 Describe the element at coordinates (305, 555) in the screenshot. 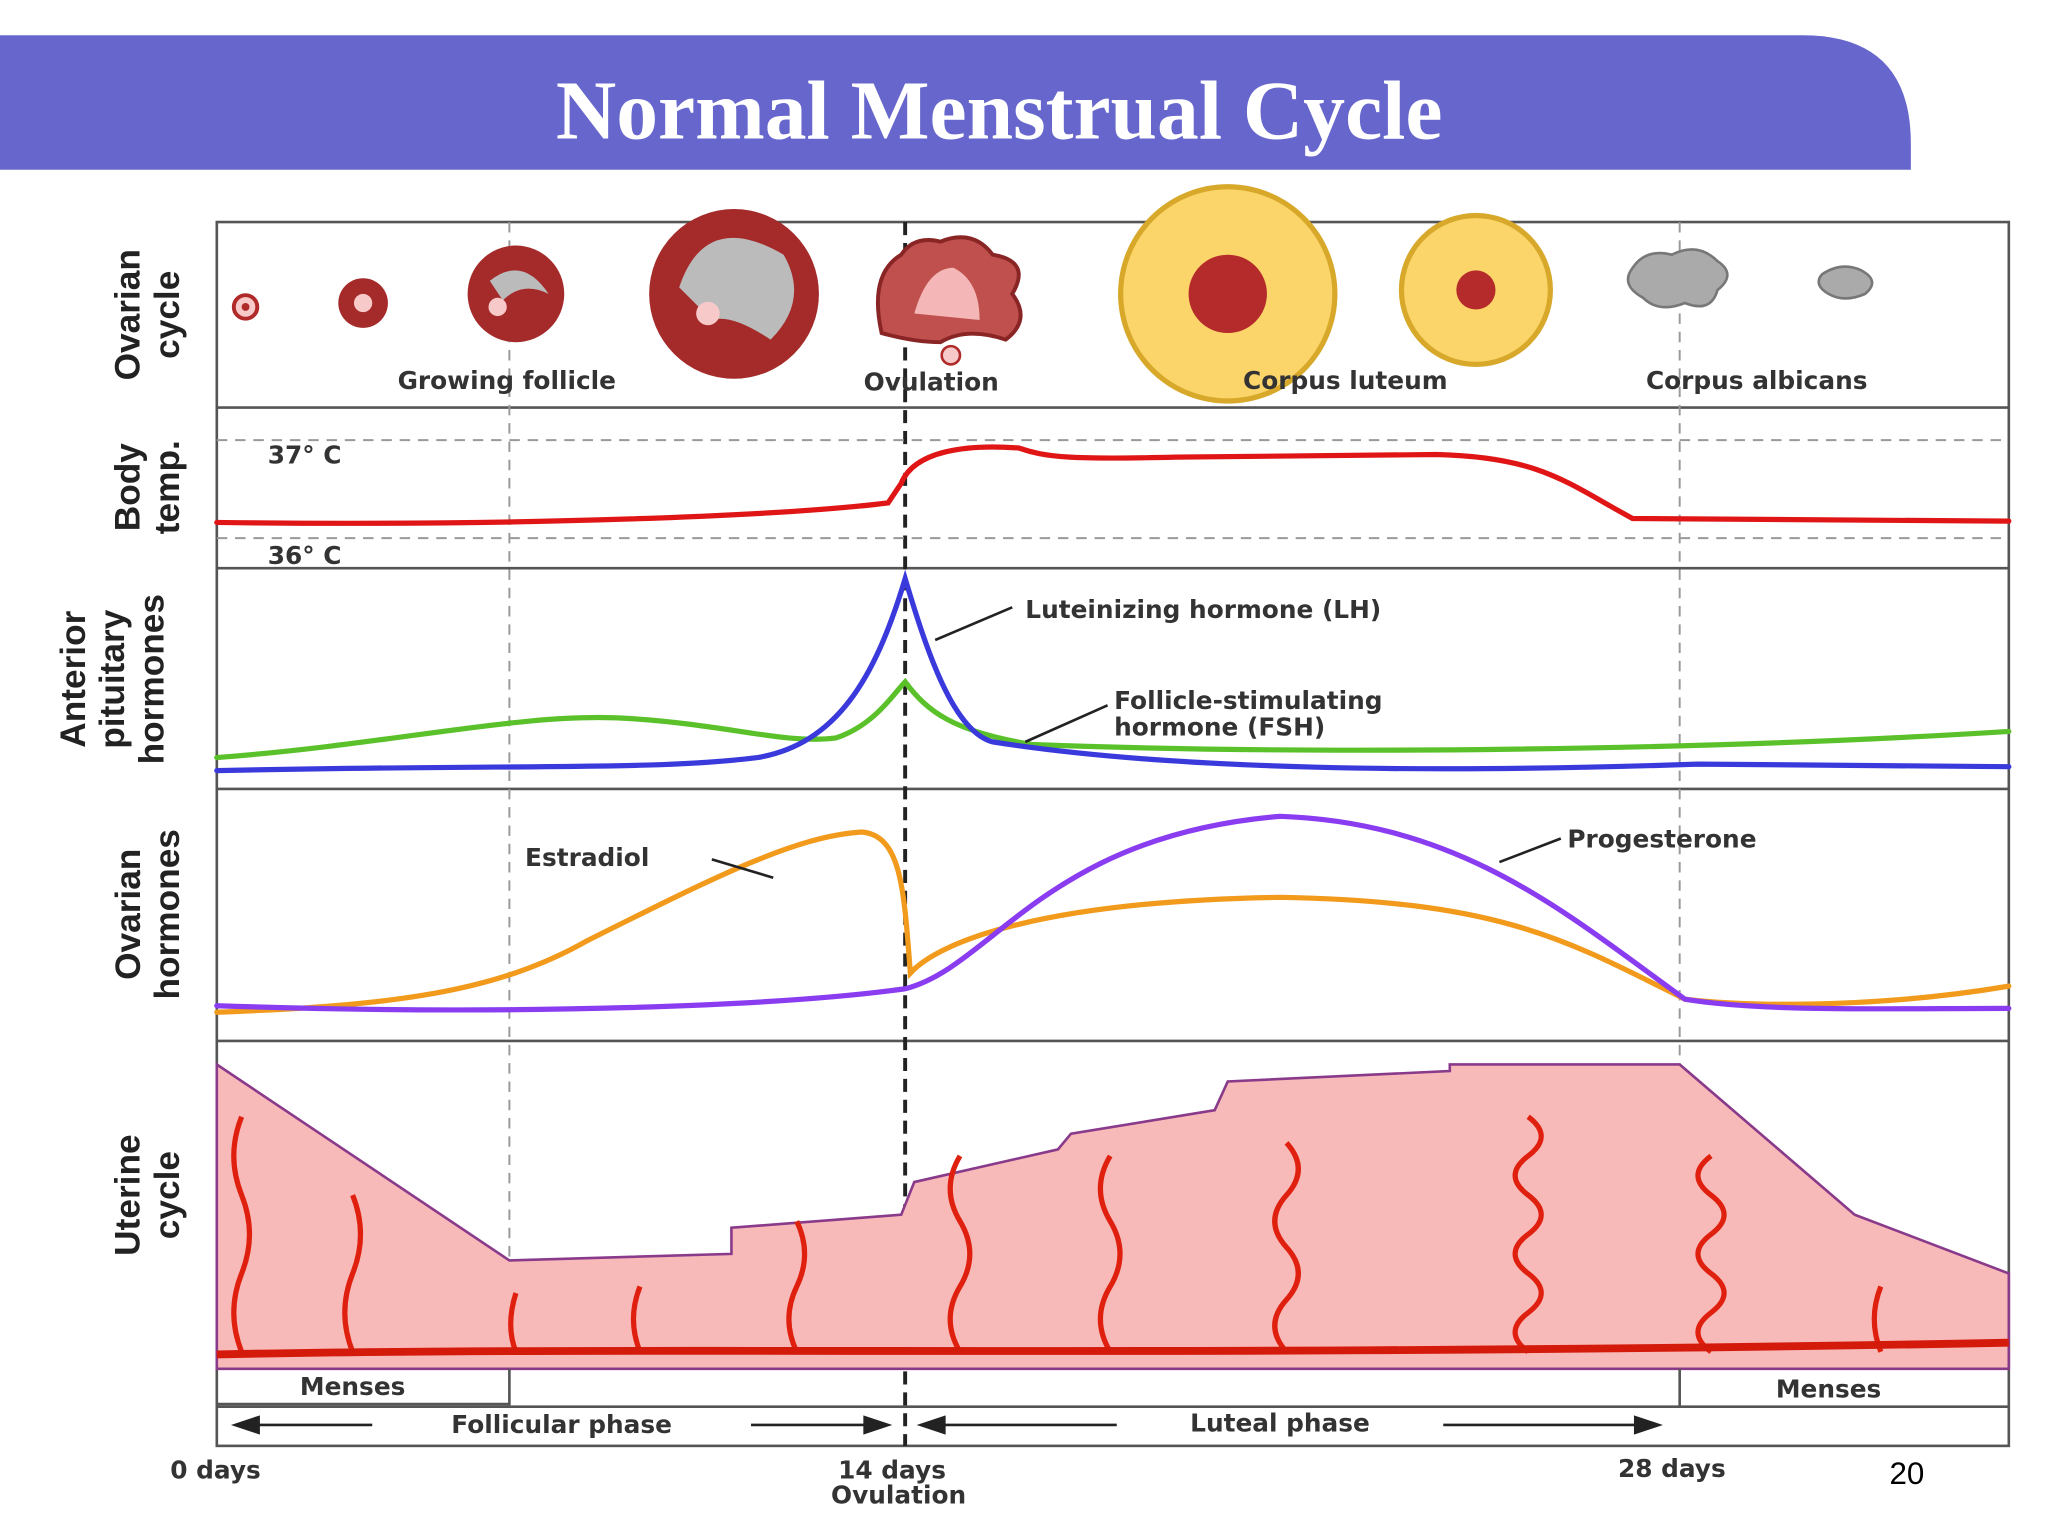

I see `temp-label: 36° C` at that location.